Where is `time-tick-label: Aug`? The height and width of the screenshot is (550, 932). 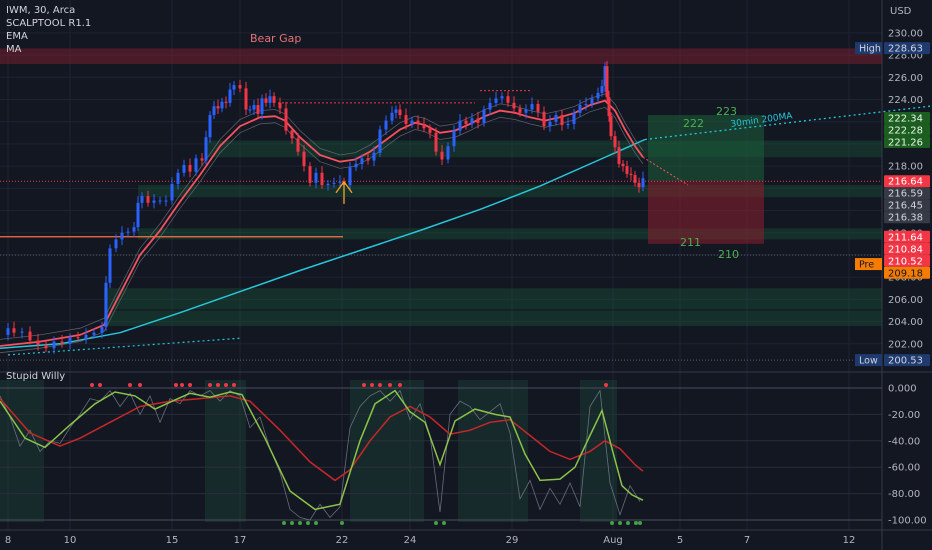
time-tick-label: Aug is located at coordinates (613, 540).